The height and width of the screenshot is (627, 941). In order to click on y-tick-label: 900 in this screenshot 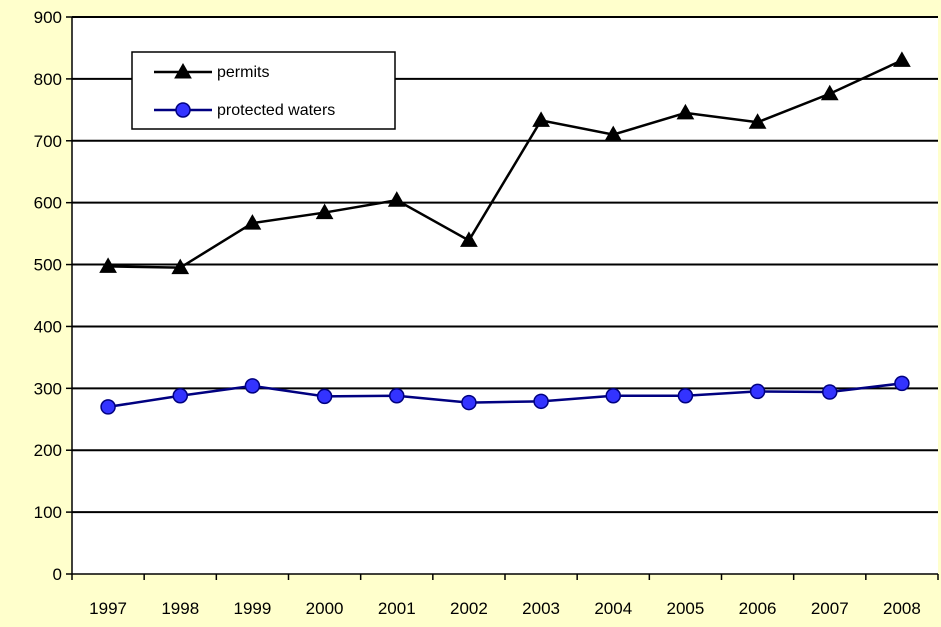, I will do `click(48, 17)`.